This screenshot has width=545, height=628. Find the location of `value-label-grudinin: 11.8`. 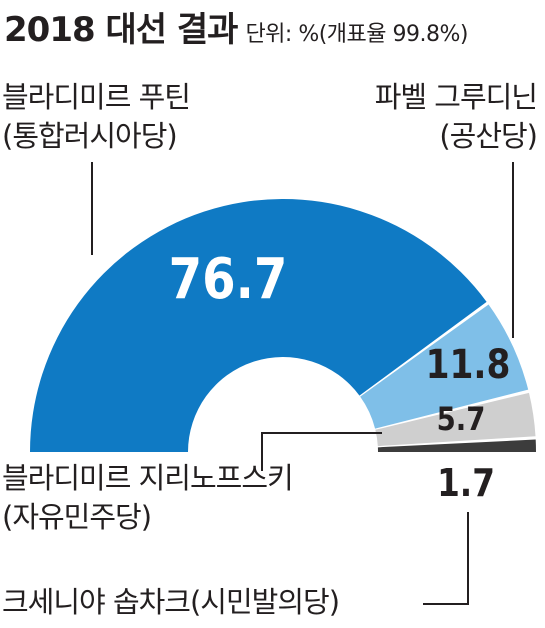

value-label-grudinin: 11.8 is located at coordinates (468, 363).